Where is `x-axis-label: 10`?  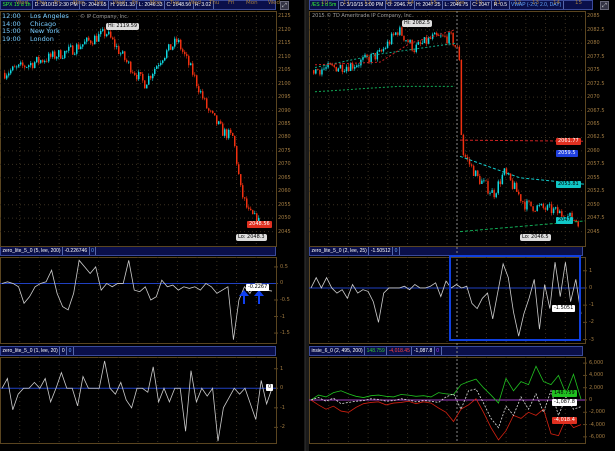
x-axis-label: 10 is located at coordinates (478, 3).